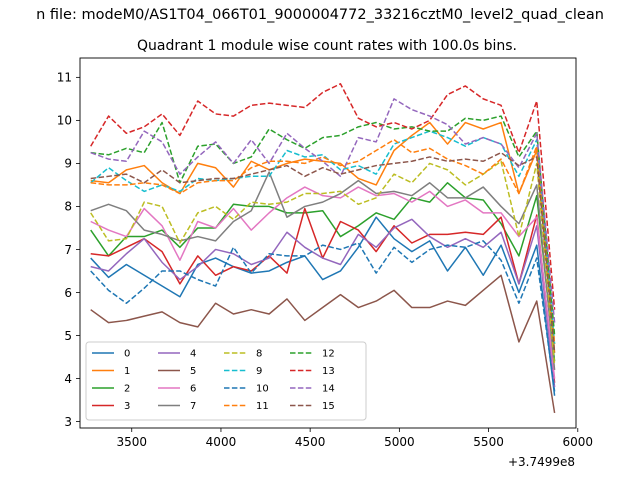 The image size is (640, 480). I want to click on legend-label-11: 11, so click(262, 406).